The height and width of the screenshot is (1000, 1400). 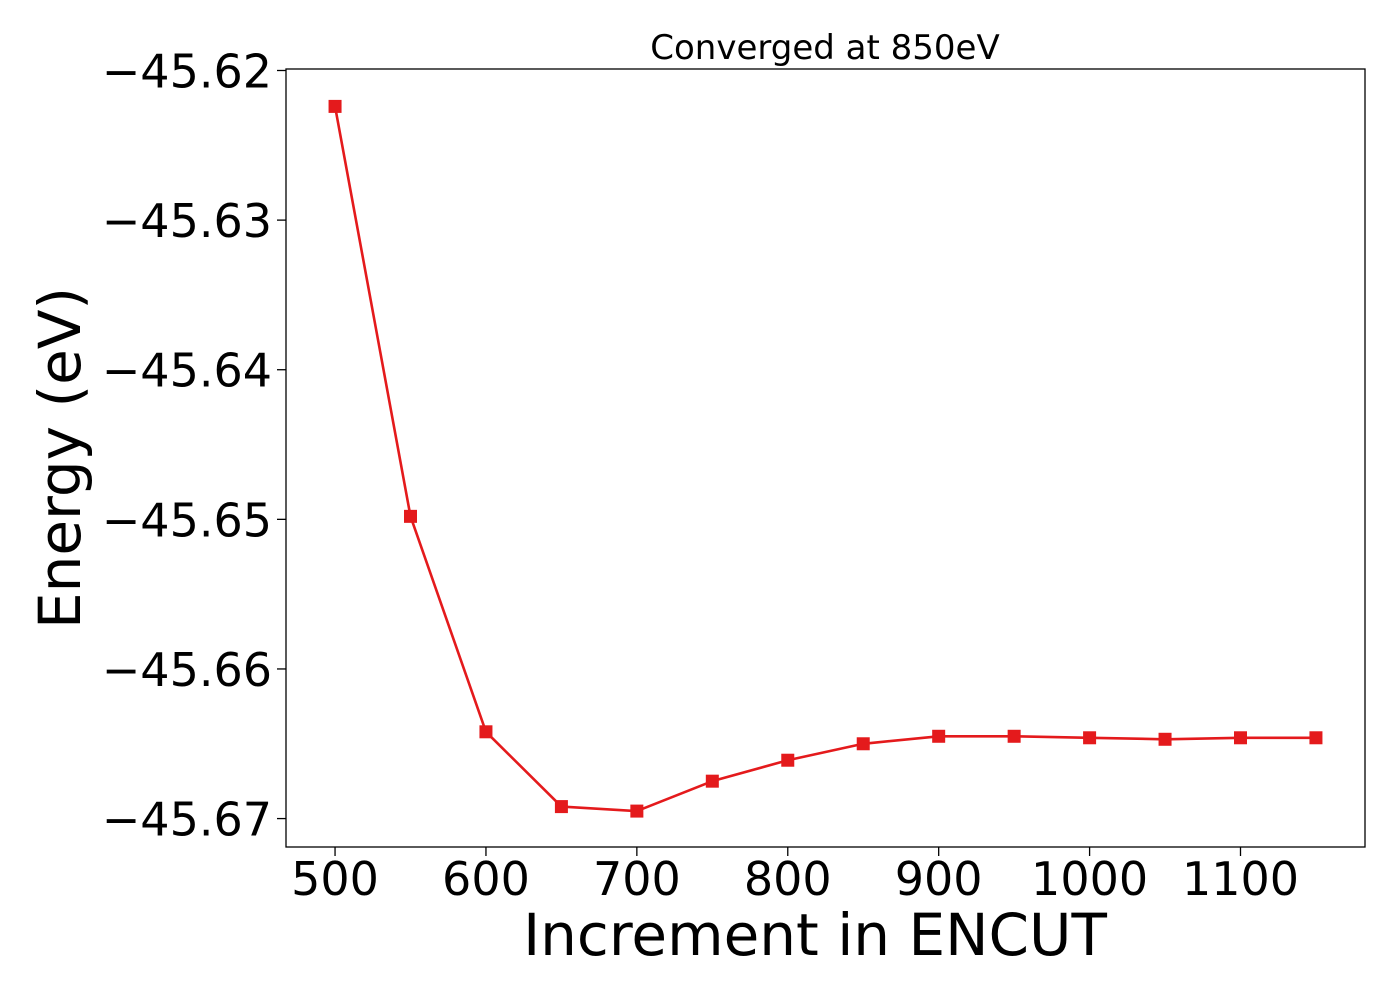 I want to click on y-axis-label: Energy (eV), so click(x=60, y=458).